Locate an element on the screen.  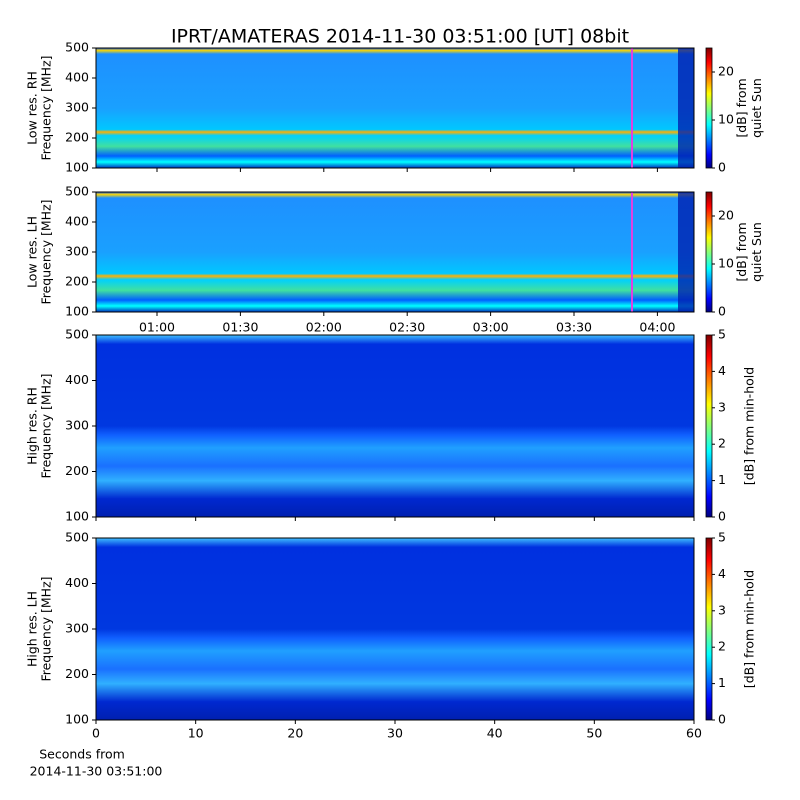
y-axis-label: High res. RH is located at coordinates (32, 426).